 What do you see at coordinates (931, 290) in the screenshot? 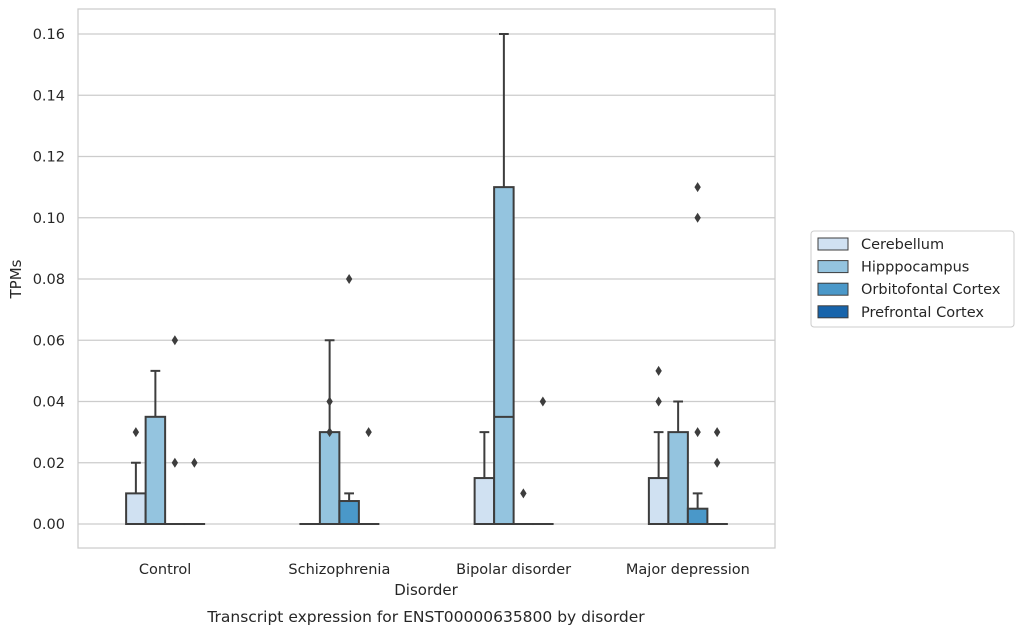
I see `legend-label: Orbitofontal Cortex` at bounding box center [931, 290].